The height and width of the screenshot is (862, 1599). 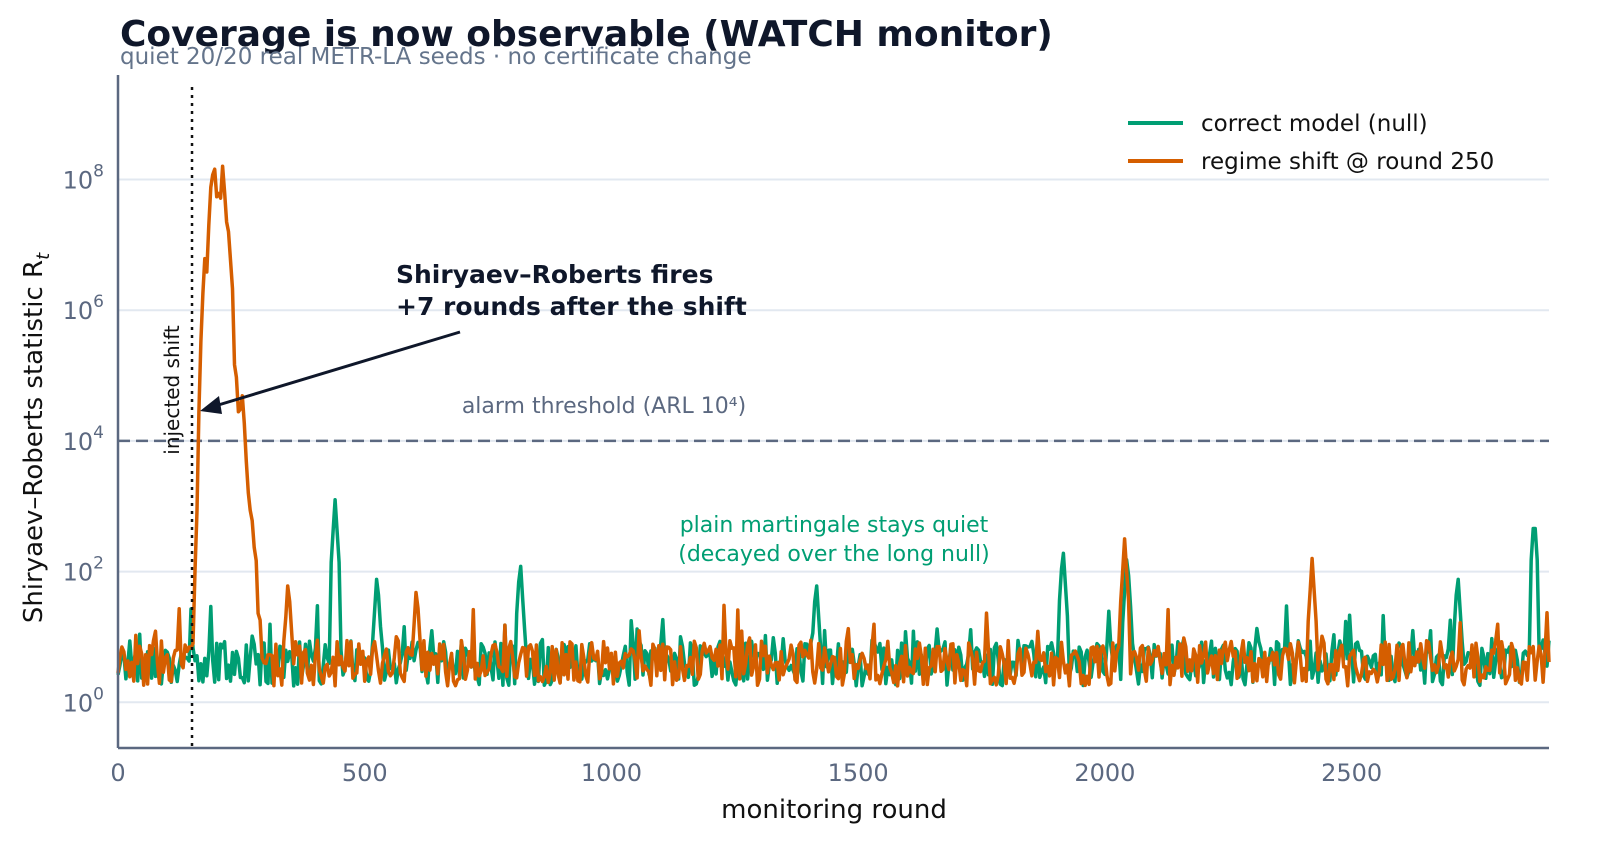 What do you see at coordinates (172, 390) in the screenshot?
I see `injected-shift-label: injected shift` at bounding box center [172, 390].